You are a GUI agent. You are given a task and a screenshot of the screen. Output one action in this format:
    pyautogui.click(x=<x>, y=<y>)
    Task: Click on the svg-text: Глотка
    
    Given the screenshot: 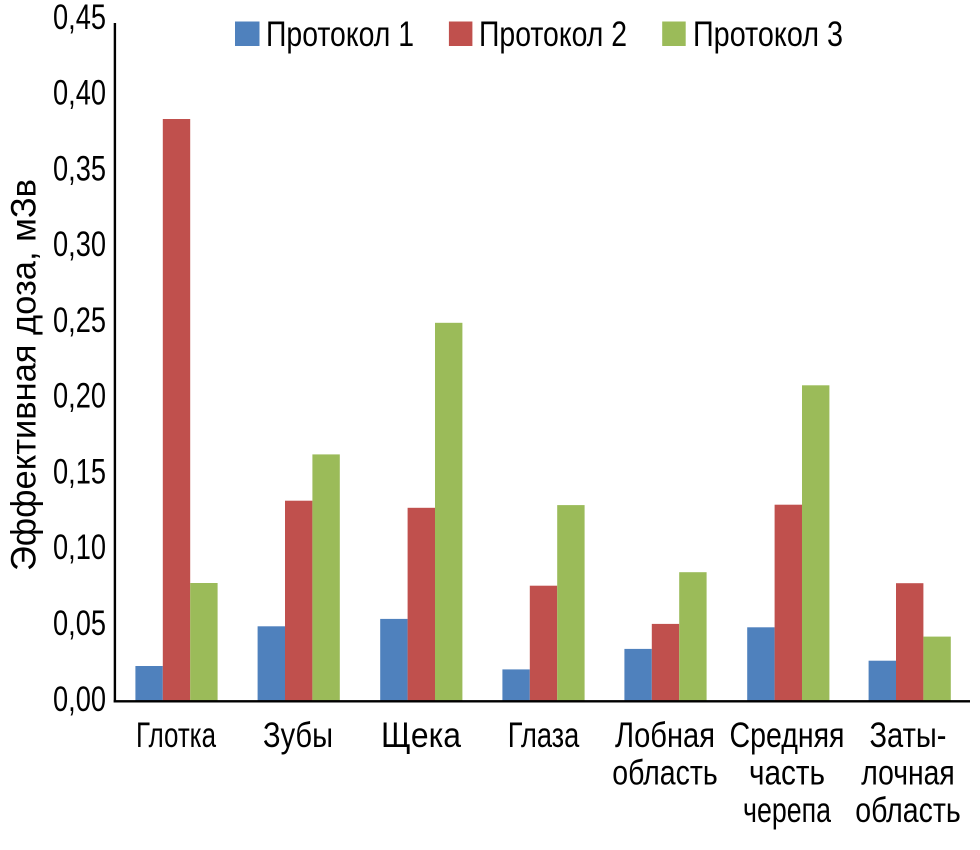 What is the action you would take?
    pyautogui.click(x=176, y=735)
    